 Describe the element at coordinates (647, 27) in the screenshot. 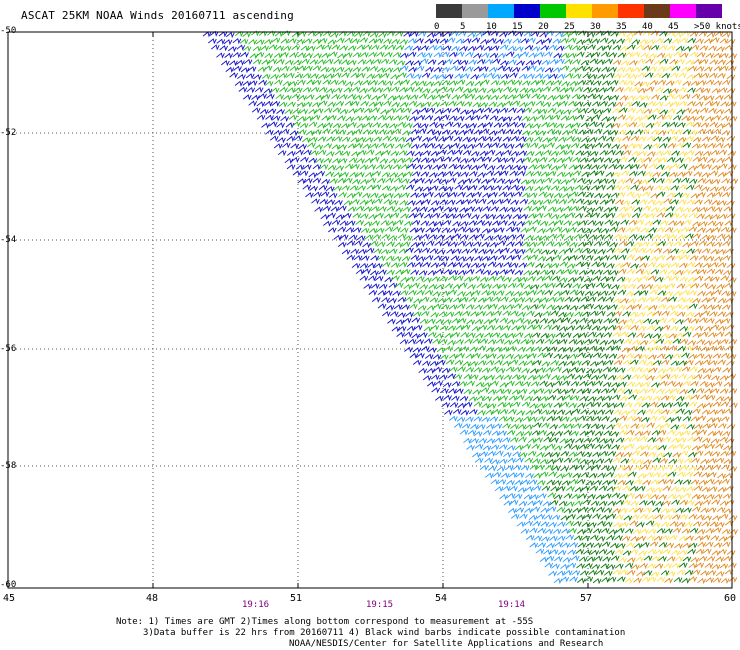

I see `legend-label: 40` at that location.